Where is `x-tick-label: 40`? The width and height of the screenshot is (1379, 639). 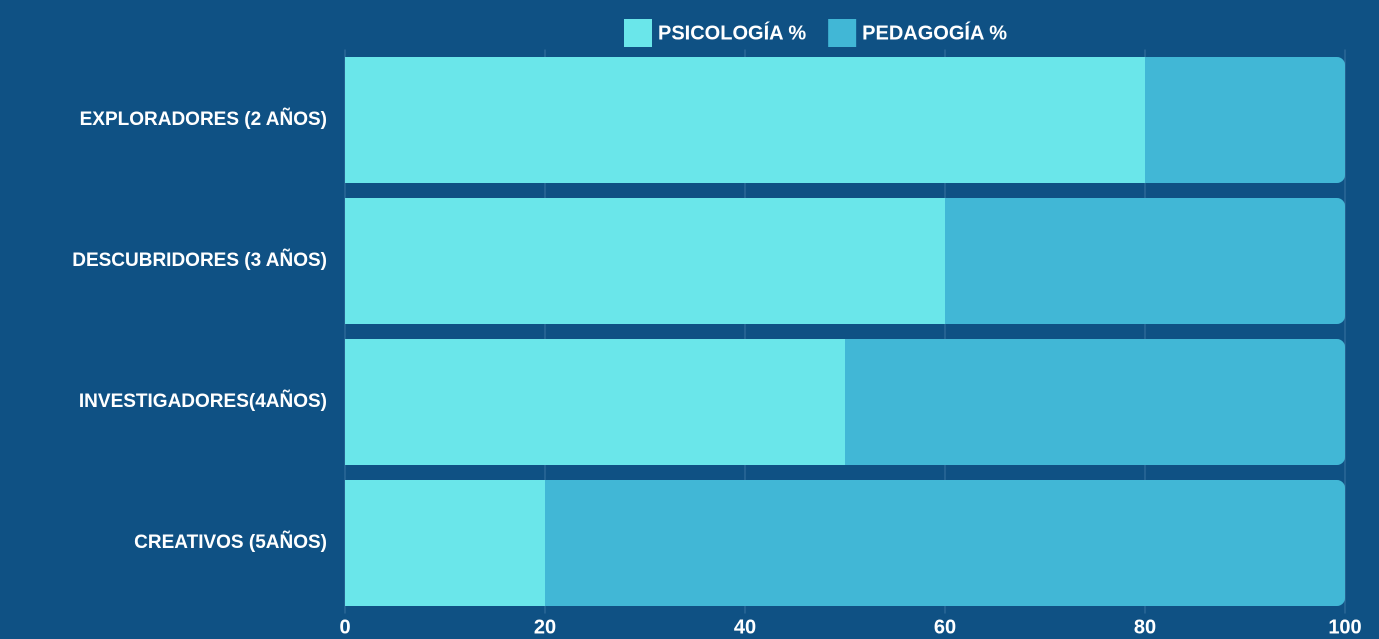 x-tick-label: 40 is located at coordinates (745, 627).